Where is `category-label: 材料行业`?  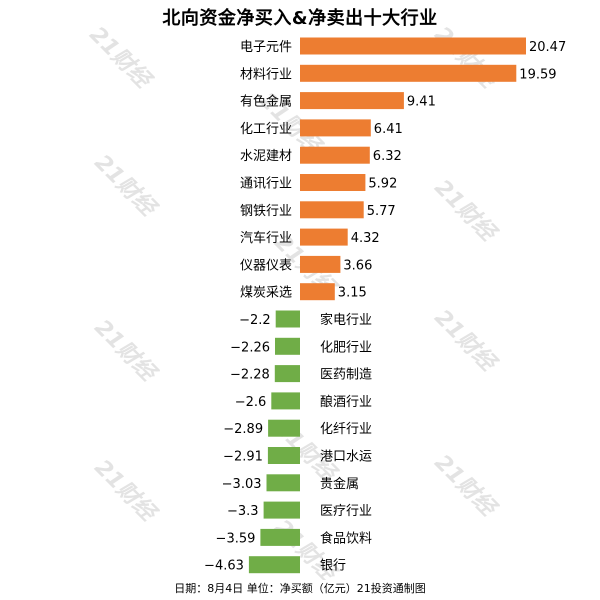
category-label: 材料行业 is located at coordinates (266, 74).